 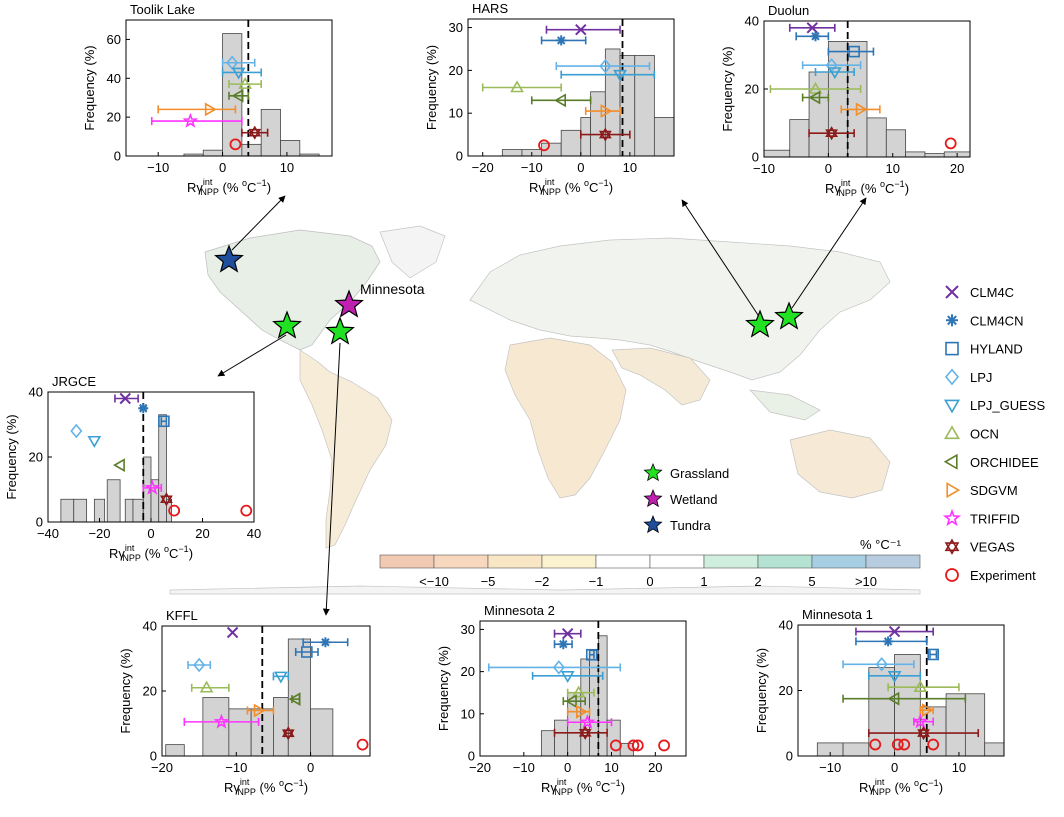 I want to click on panel-title: KFFL, so click(x=182, y=615).